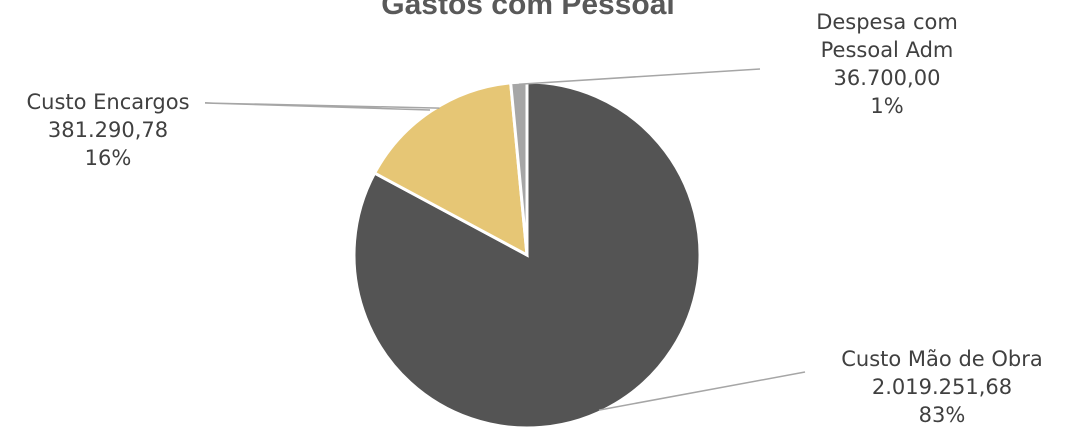 The image size is (1068, 434). I want to click on slice-custo-encargos, so click(450, 169).